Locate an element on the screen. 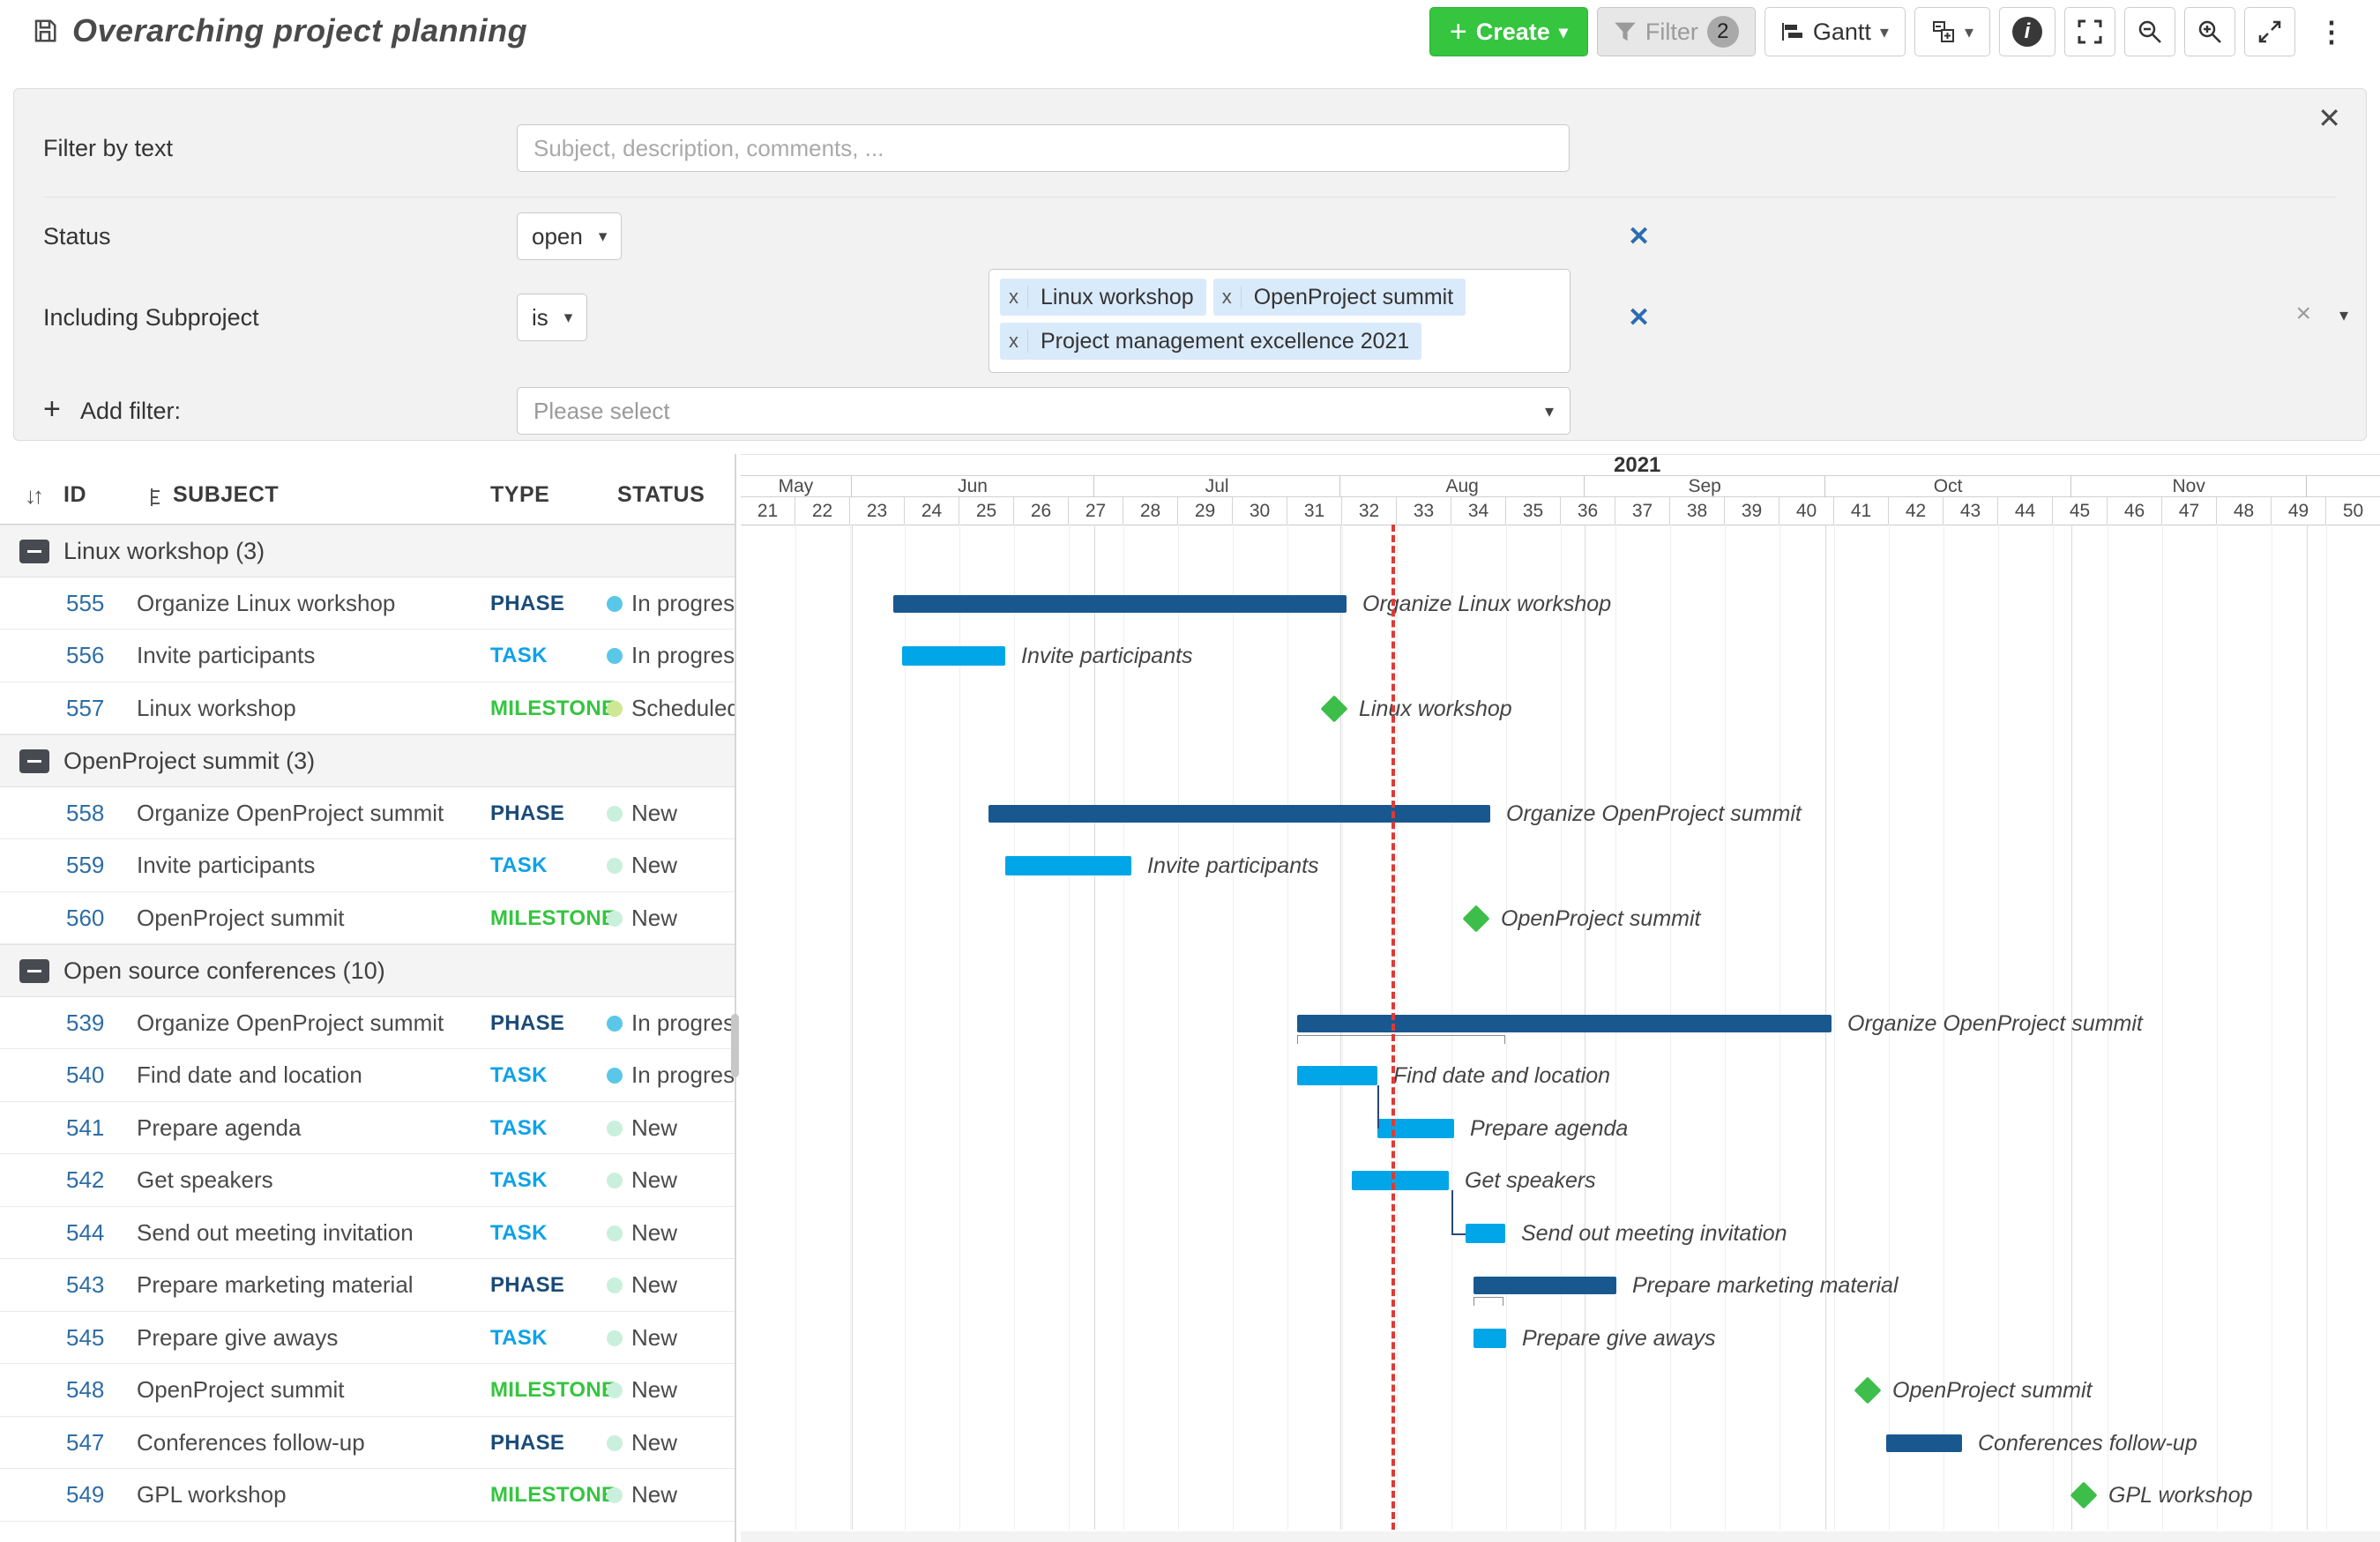 The height and width of the screenshot is (1542, 2380). clear-selection-icon: × is located at coordinates (2303, 313).